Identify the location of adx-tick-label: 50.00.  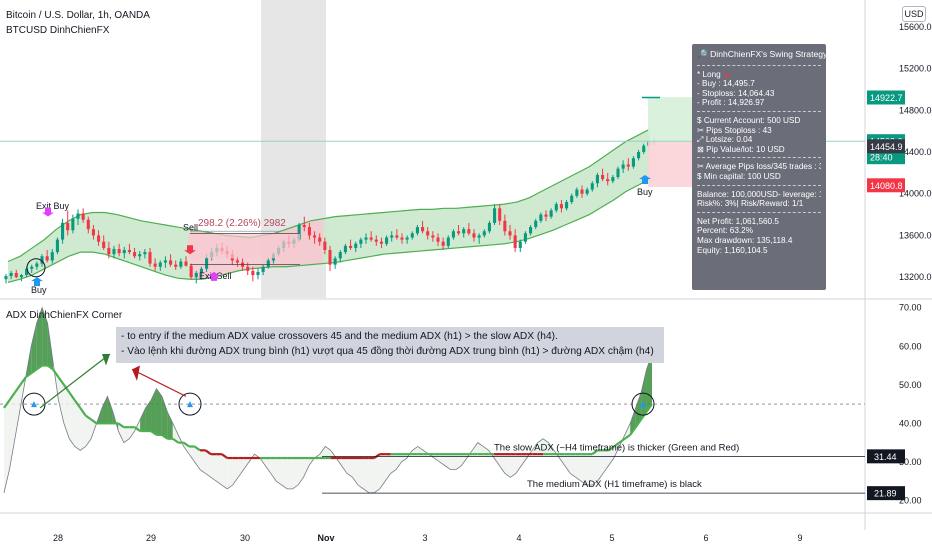
(910, 385).